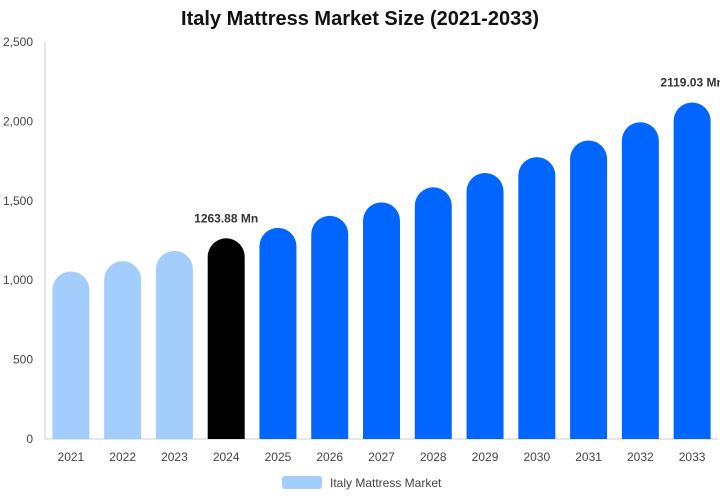 The width and height of the screenshot is (720, 500). I want to click on bar-2029, so click(485, 306).